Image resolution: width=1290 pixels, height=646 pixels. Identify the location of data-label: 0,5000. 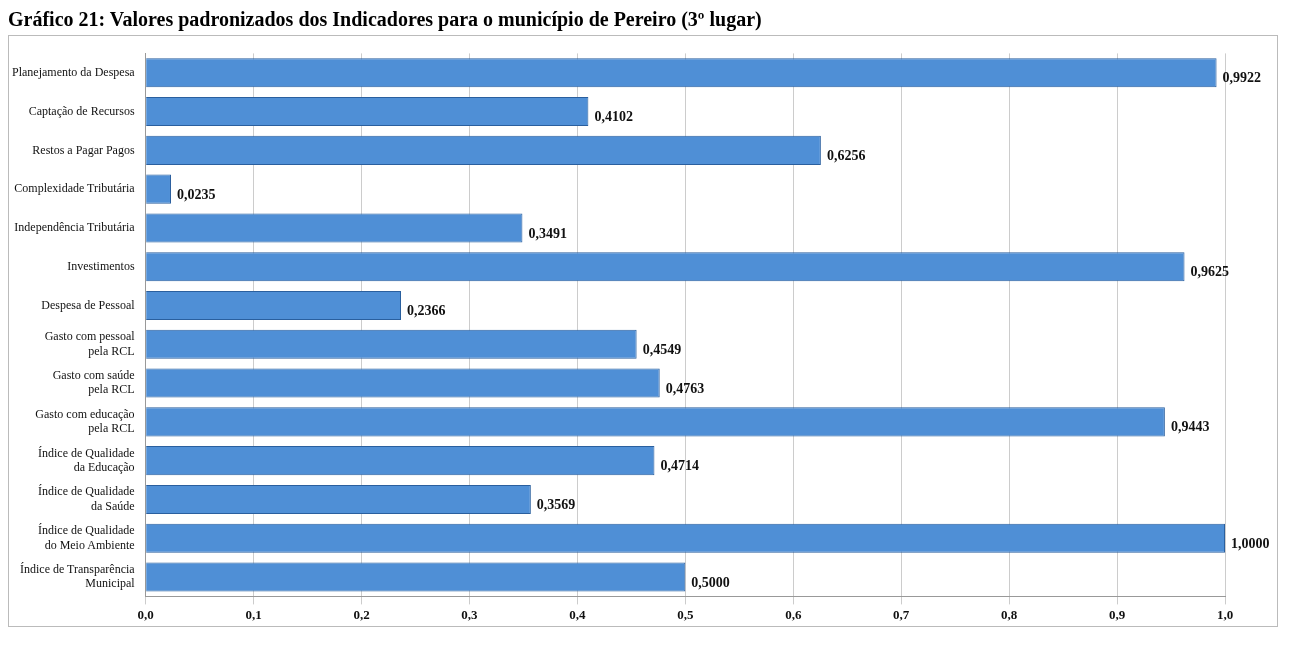
(710, 582).